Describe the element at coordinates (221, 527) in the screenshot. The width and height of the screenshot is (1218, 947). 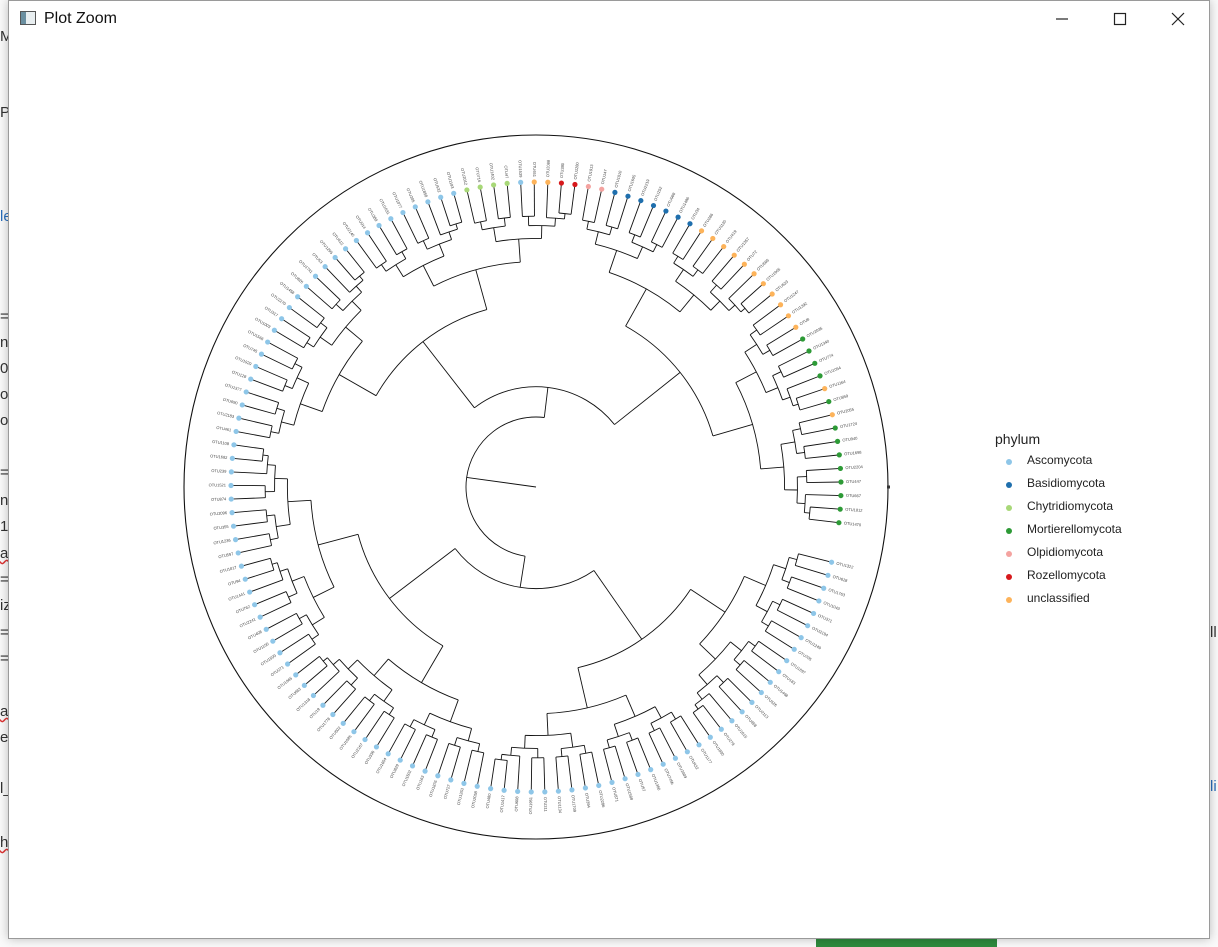
I see `tree-tip-label: OTU355` at that location.